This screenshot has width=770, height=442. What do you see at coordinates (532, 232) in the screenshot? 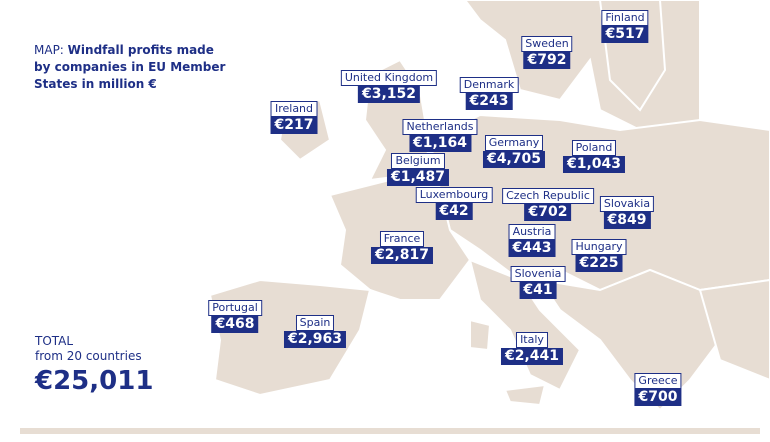
I see `country-name: Austria` at bounding box center [532, 232].